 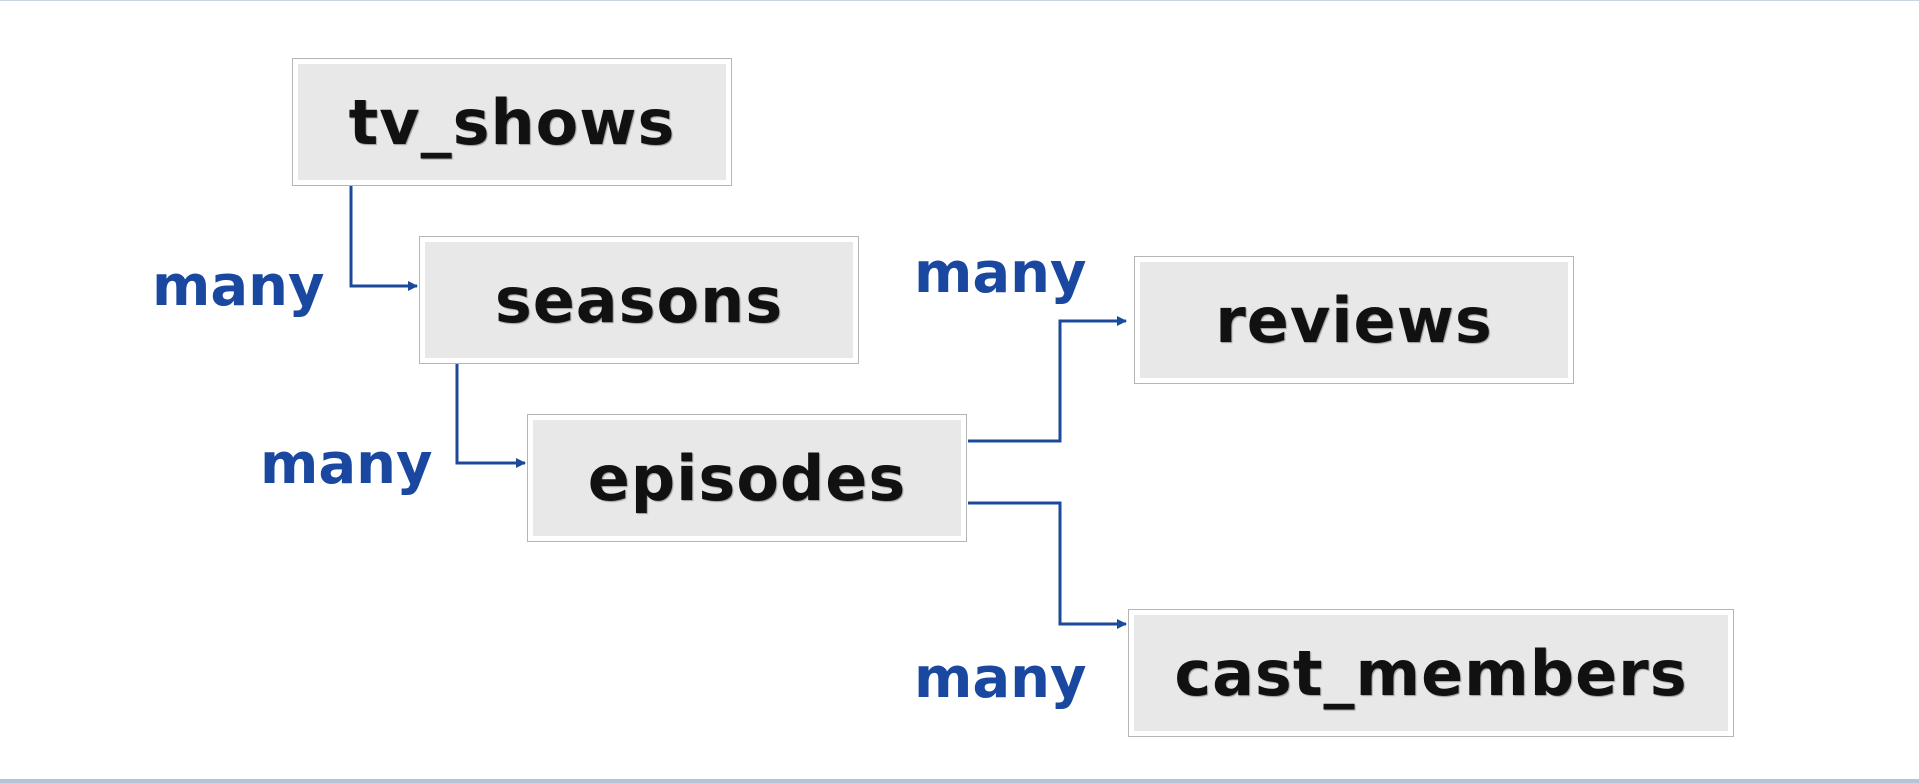 I want to click on node-reviews: reviews, so click(x=1354, y=320).